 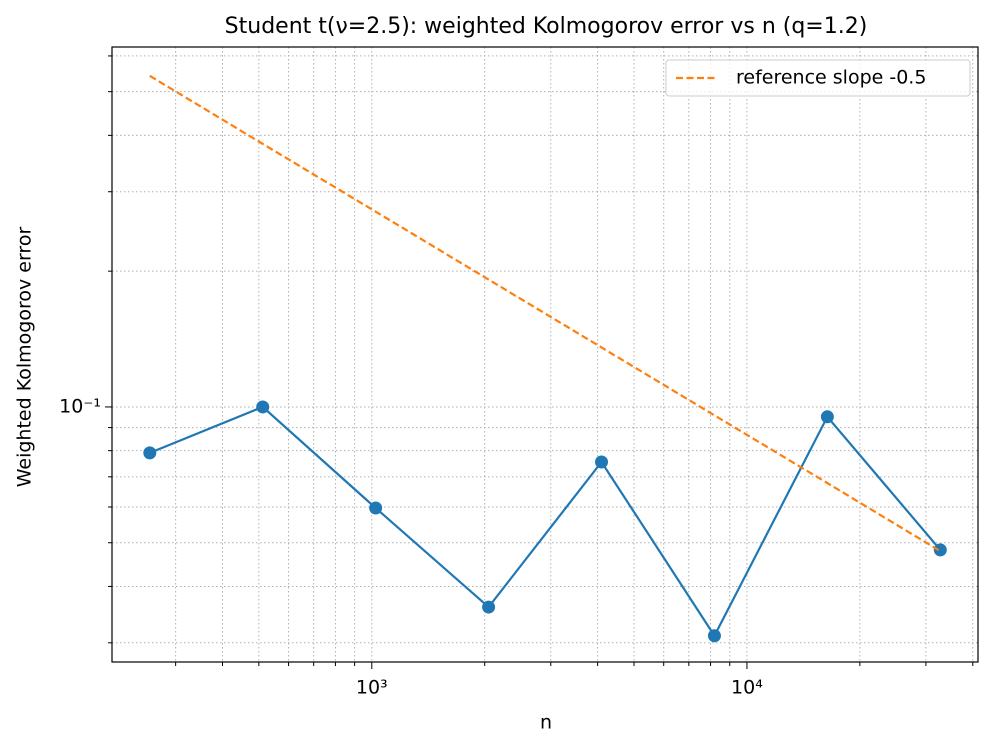 I want to click on y-tick-label: 10⁻¹, so click(x=80, y=406).